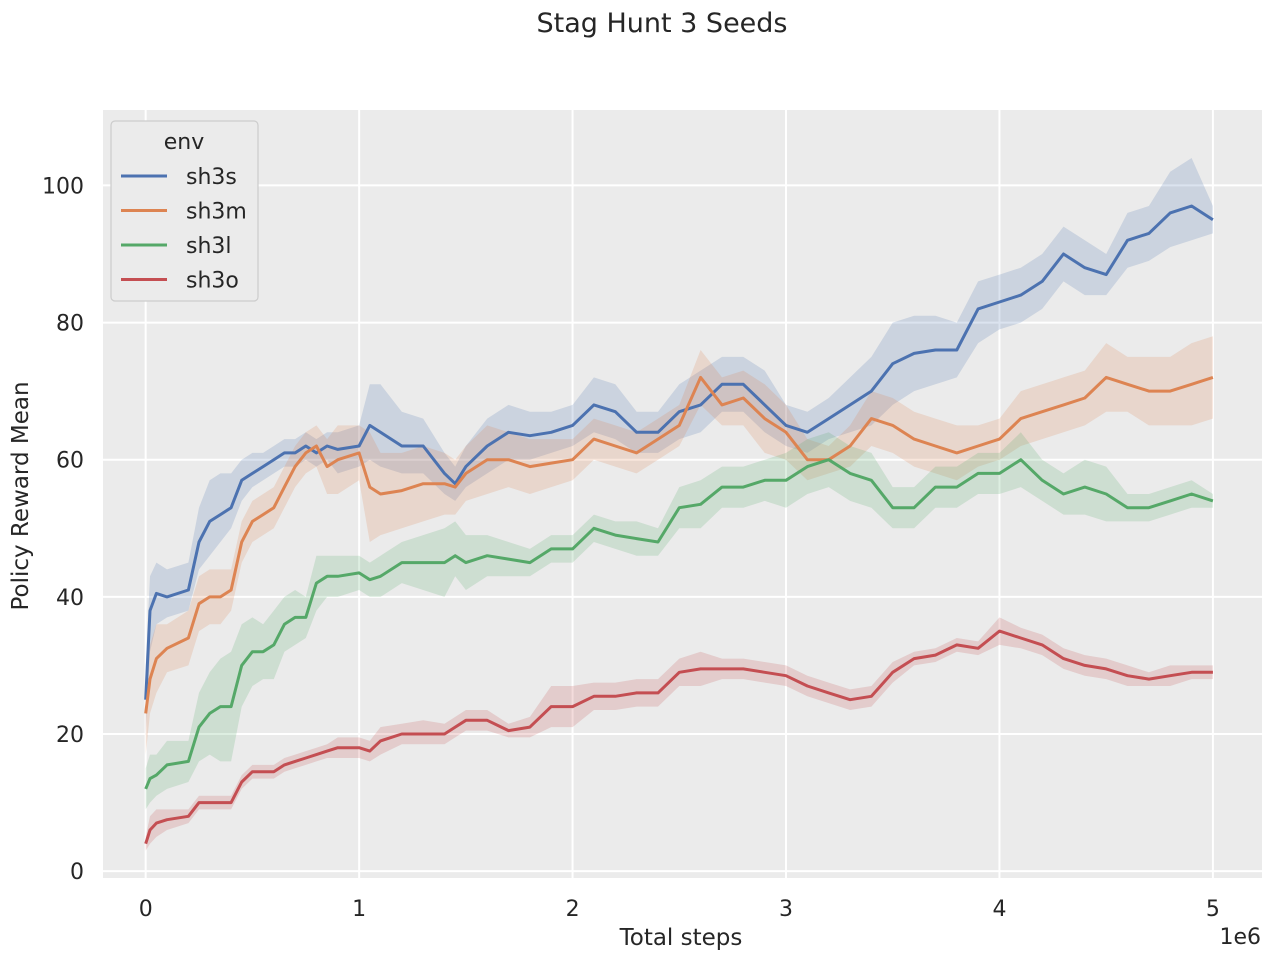 Image resolution: width=1273 pixels, height=959 pixels. I want to click on x-tick-label: 4, so click(999, 909).